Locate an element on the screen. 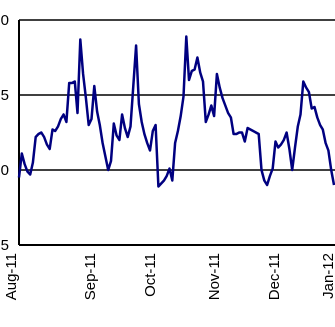 The image size is (335, 327). x-tick-labels: Aug-11 Sep-11 Oct-11 Nov-11 Dec-11 Jan-12 is located at coordinates (169, 276).